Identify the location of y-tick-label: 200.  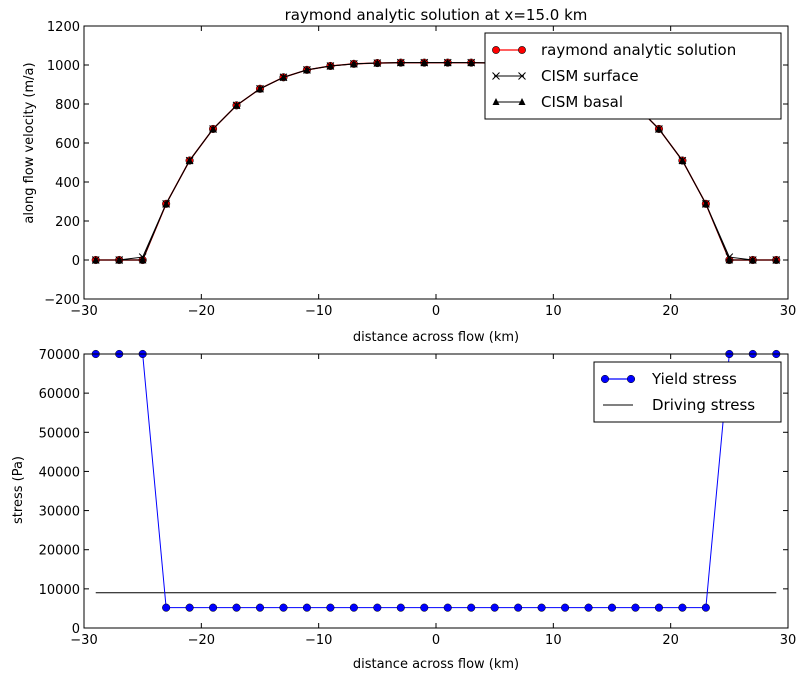
(67, 222).